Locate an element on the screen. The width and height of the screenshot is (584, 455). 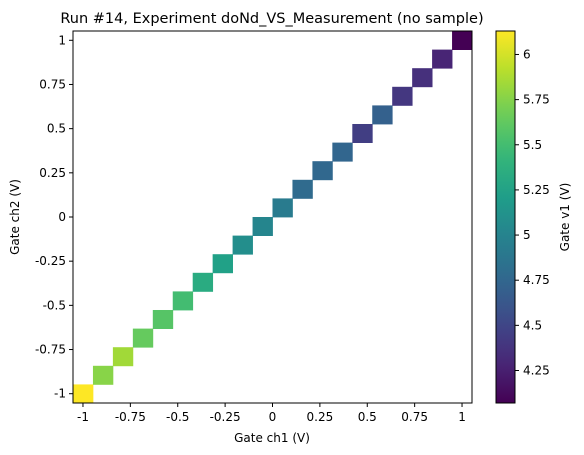
colorbar-tick-label: 5 is located at coordinates (527, 235).